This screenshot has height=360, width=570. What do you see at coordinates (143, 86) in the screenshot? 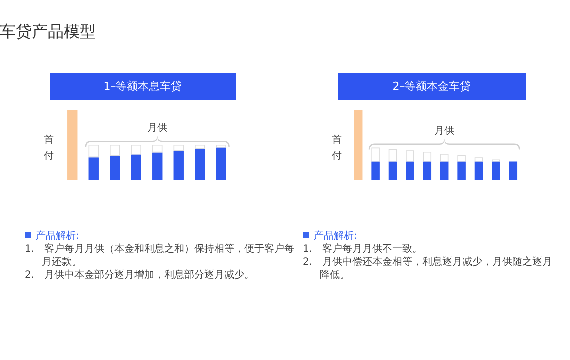
I see `chart-title: 1–等额本息车贷` at bounding box center [143, 86].